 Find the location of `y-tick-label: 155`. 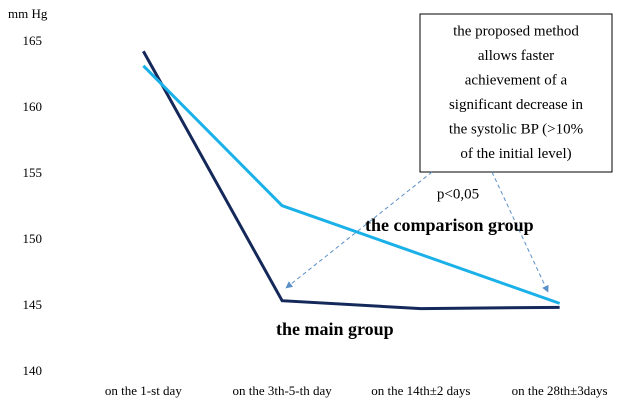

y-tick-label: 155 is located at coordinates (33, 172).